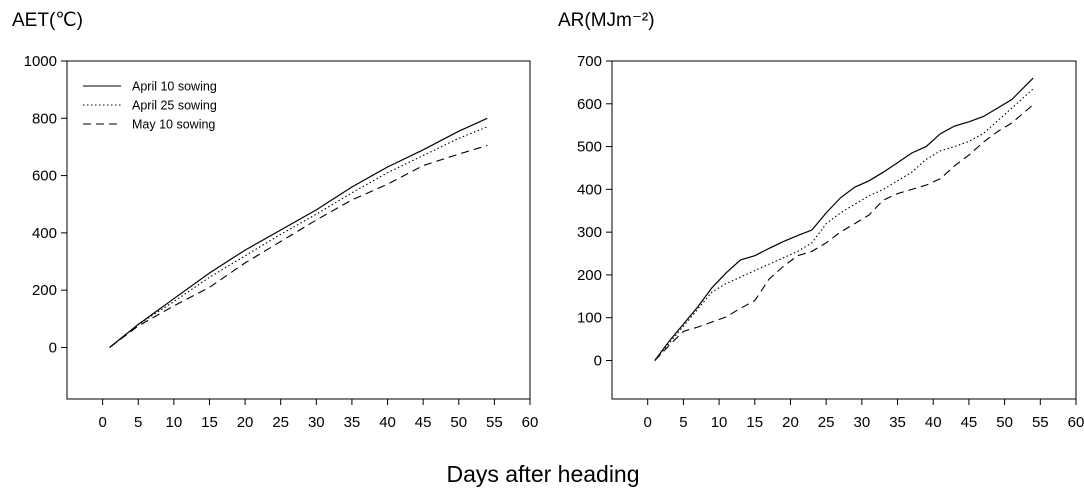  What do you see at coordinates (897, 422) in the screenshot?
I see `ar-x-tick-label-35: 35` at bounding box center [897, 422].